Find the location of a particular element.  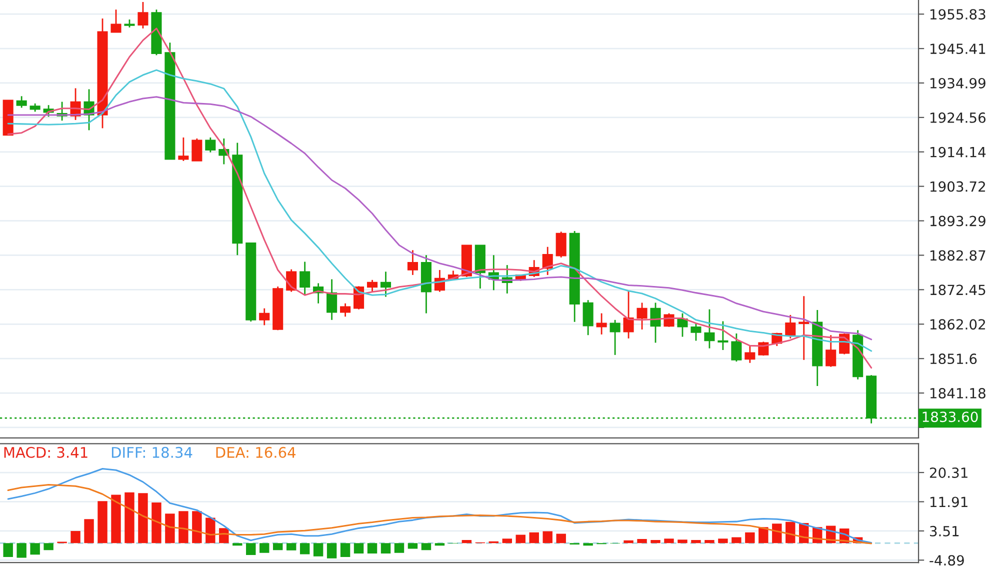

y-tick-label: 1862.02 is located at coordinates (957, 324).